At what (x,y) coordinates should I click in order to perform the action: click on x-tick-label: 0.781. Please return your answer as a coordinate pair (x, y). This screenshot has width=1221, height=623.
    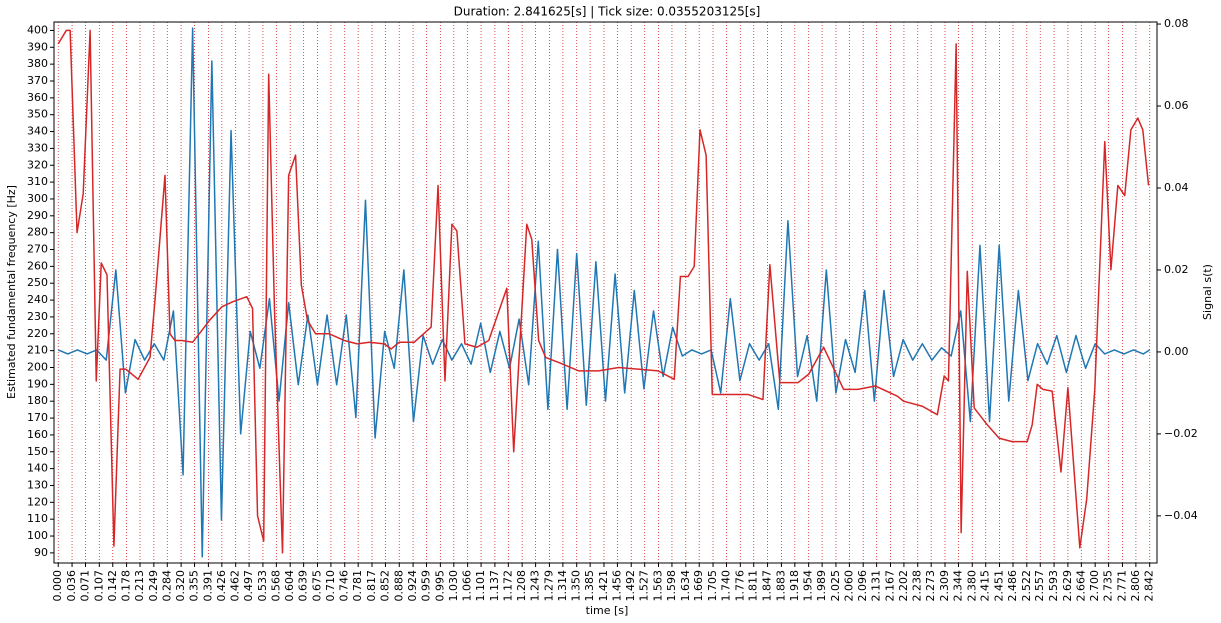
    Looking at the image, I should click on (357, 586).